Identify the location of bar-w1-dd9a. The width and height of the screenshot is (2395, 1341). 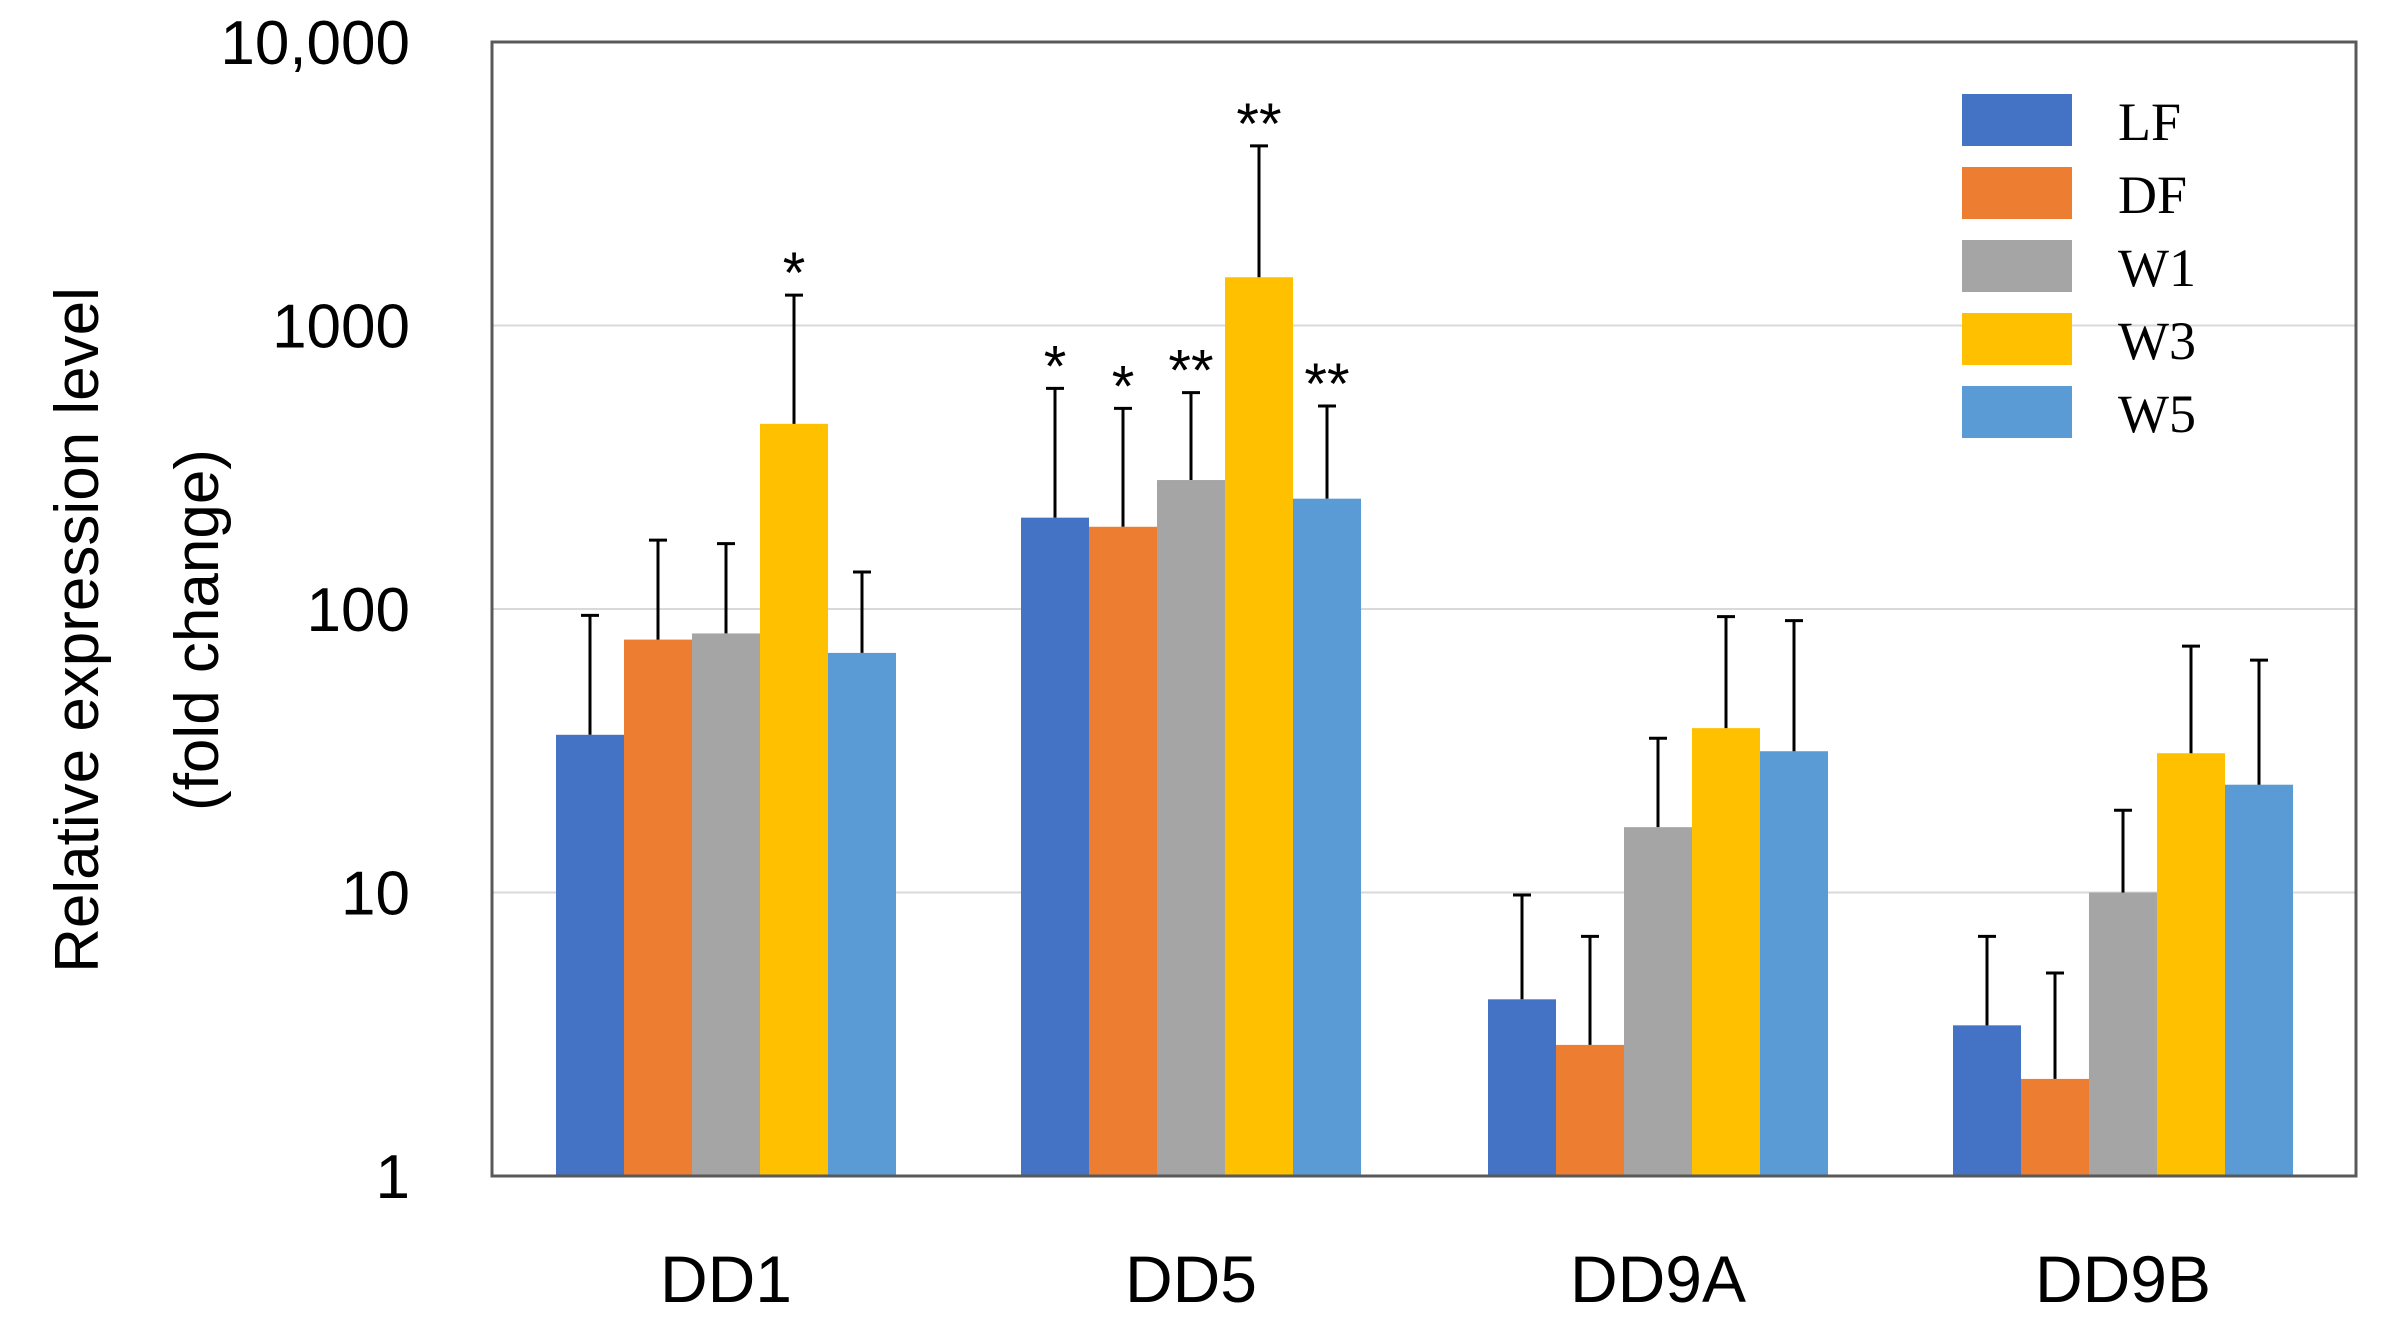
(1658, 1001).